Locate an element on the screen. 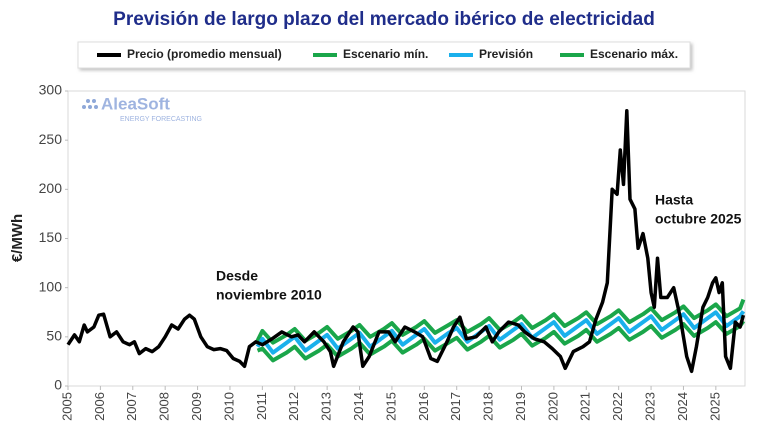  y-tick-label: 50 is located at coordinates (54, 336).